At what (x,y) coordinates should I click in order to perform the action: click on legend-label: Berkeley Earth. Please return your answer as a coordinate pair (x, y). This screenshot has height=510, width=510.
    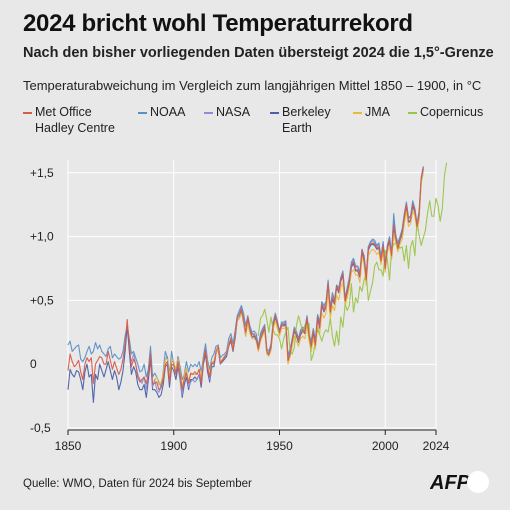
    Looking at the image, I should click on (306, 120).